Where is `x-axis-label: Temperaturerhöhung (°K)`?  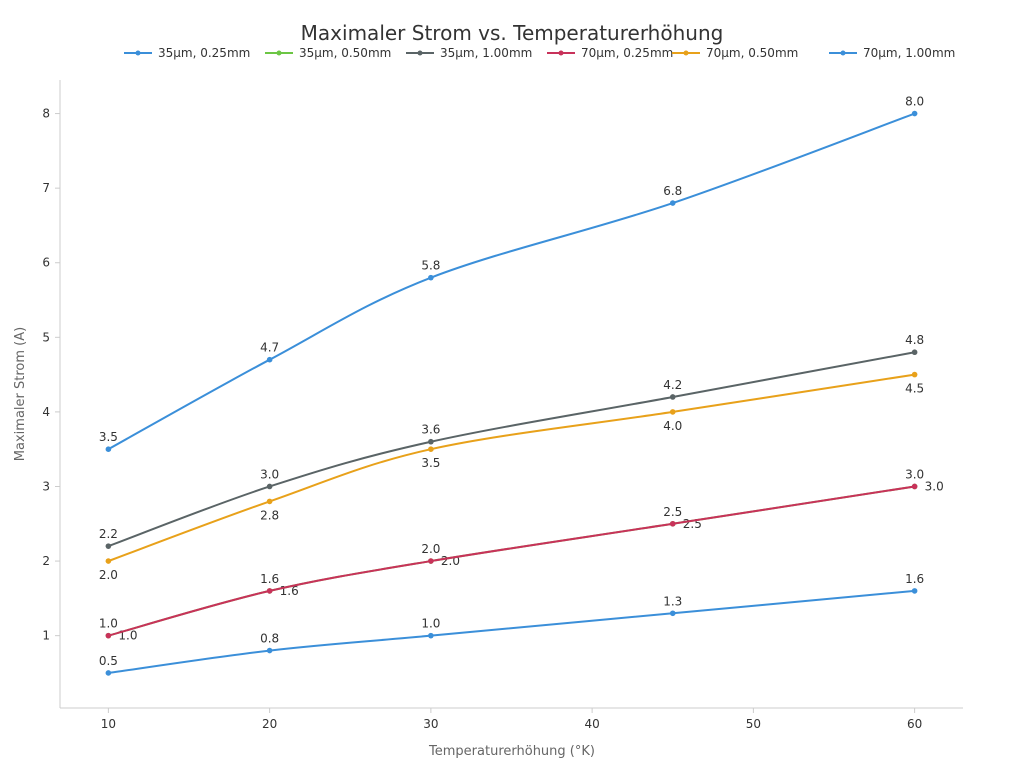
x-axis-label: Temperaturerhöhung (°K) is located at coordinates (511, 751).